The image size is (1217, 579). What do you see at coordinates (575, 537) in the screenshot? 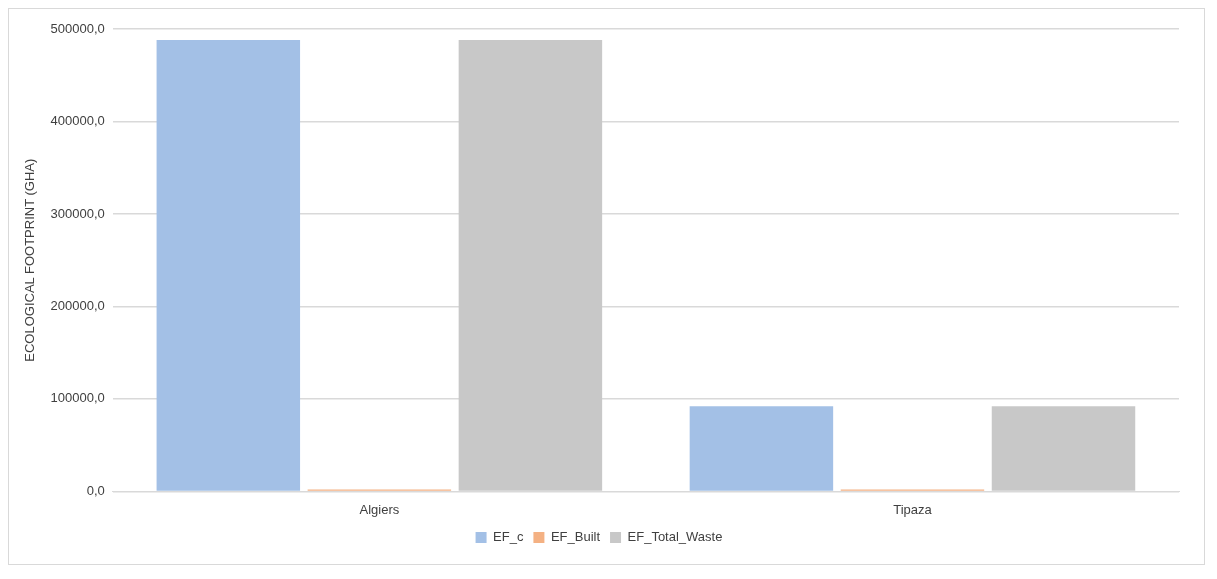
I see `legend-label: EF_Built` at bounding box center [575, 537].